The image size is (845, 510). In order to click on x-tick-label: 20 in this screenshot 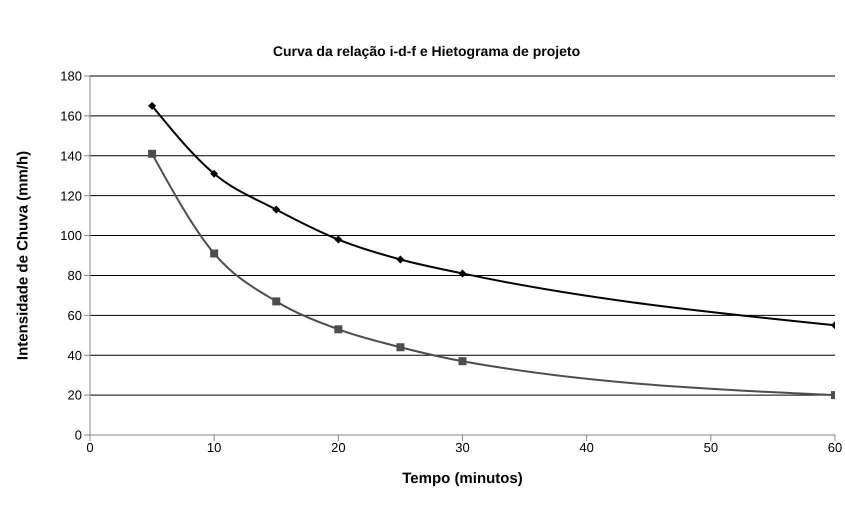, I will do `click(338, 448)`.